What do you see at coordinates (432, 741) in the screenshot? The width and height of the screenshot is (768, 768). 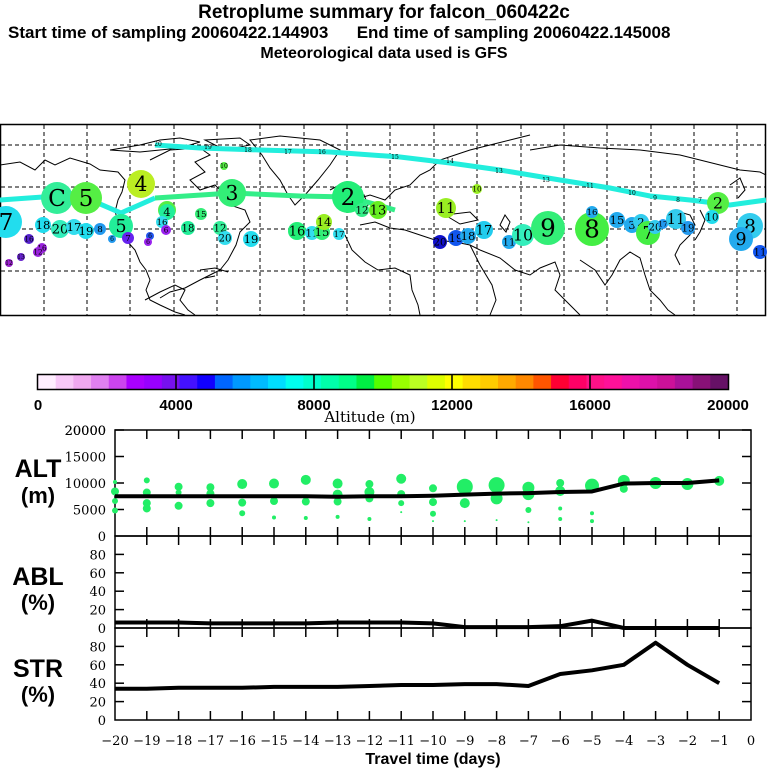 I see `x-tick-label: −10` at bounding box center [432, 741].